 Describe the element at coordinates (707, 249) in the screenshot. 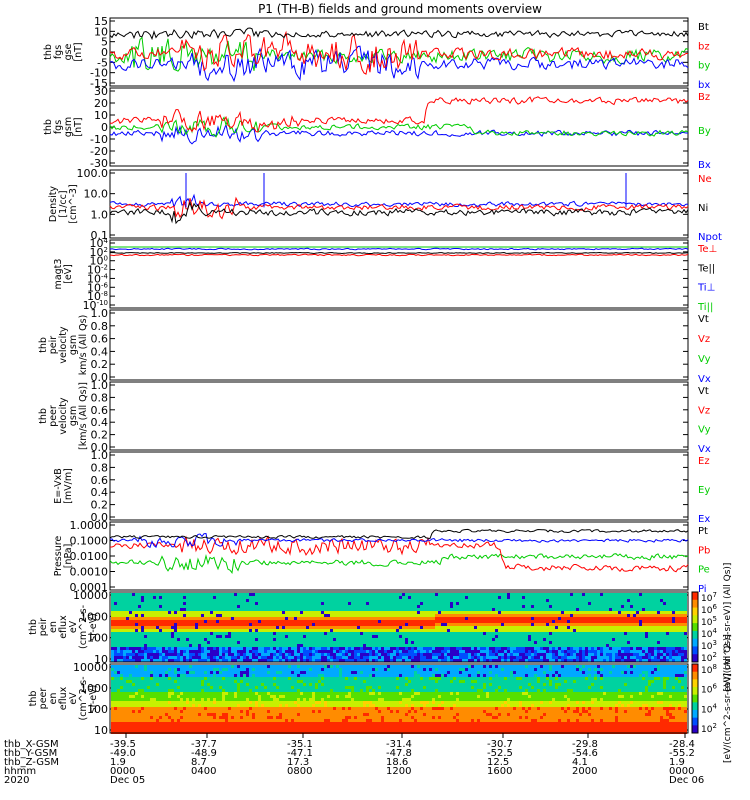

I see `legend-entry: Te⊥` at that location.